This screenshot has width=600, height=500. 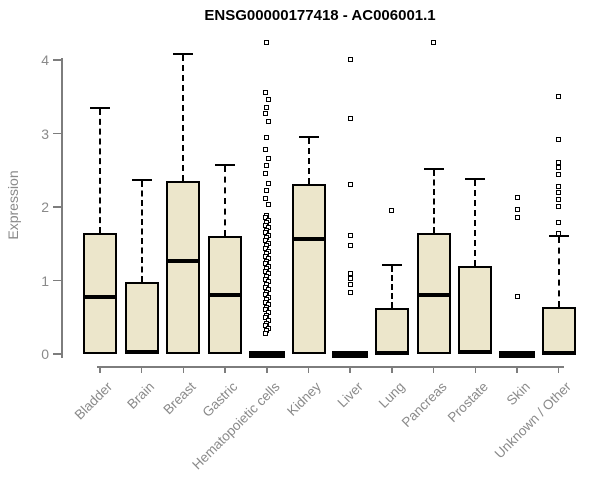 What do you see at coordinates (475, 351) in the screenshot?
I see `median-prostate` at bounding box center [475, 351].